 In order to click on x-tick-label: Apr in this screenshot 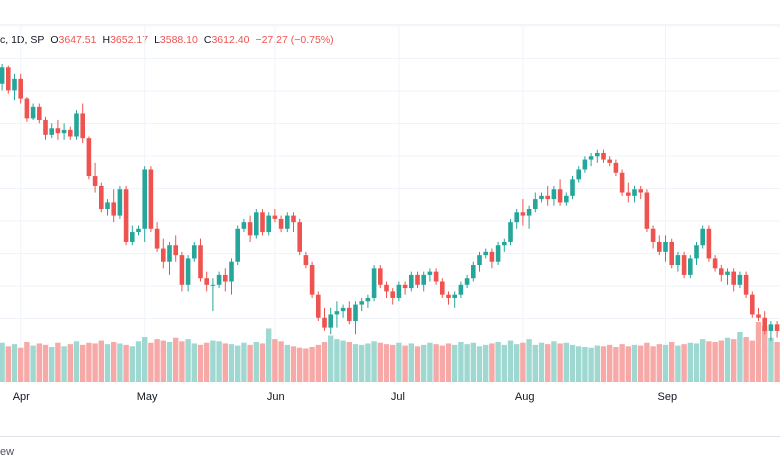, I will do `click(21, 397)`.